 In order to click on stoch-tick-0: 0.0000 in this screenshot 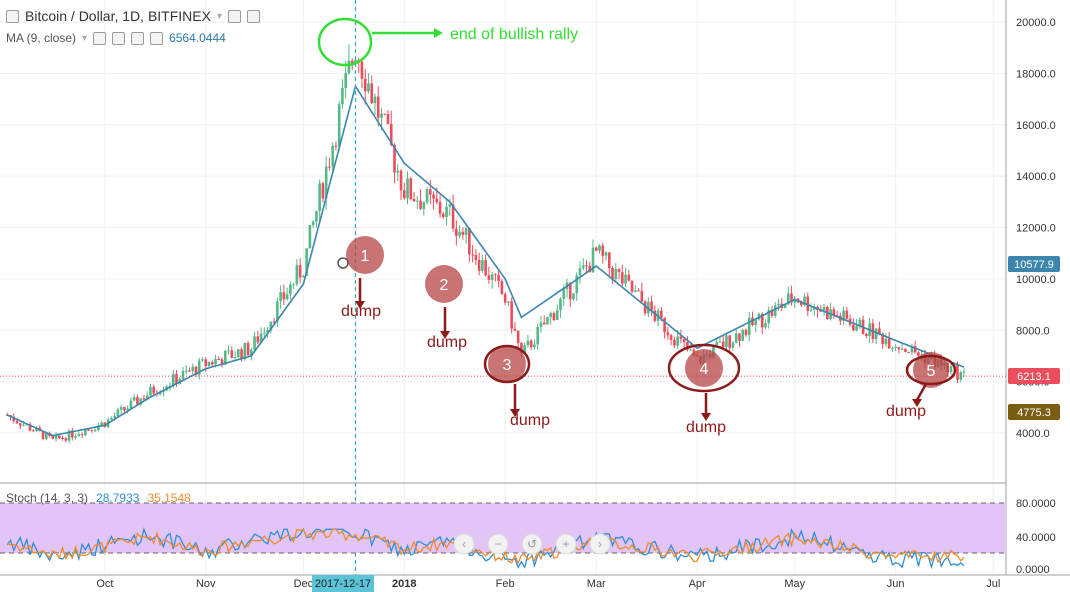, I will do `click(1033, 570)`.